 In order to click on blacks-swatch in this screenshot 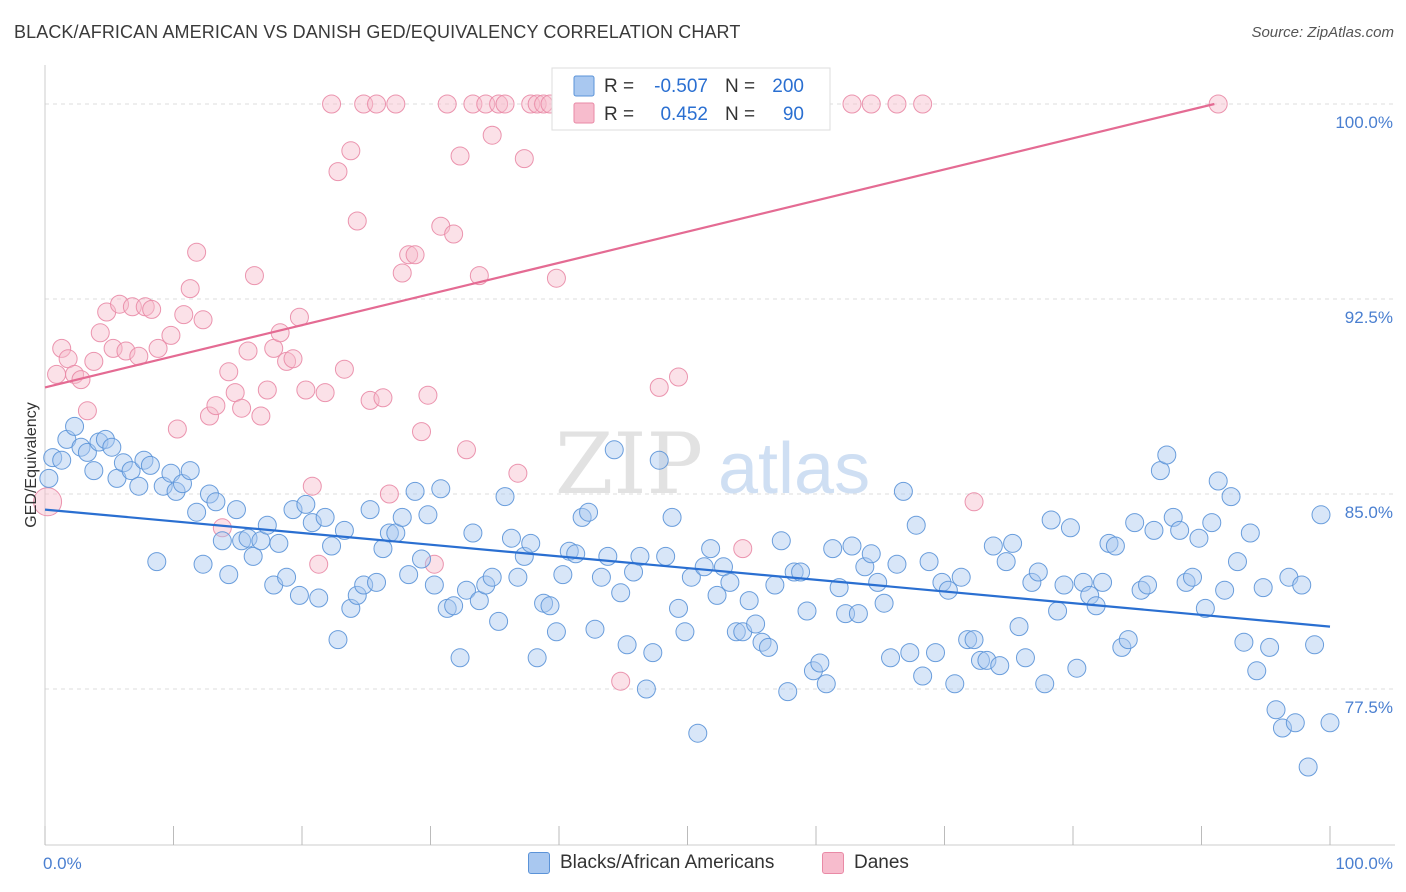, I will do `click(539, 863)`.